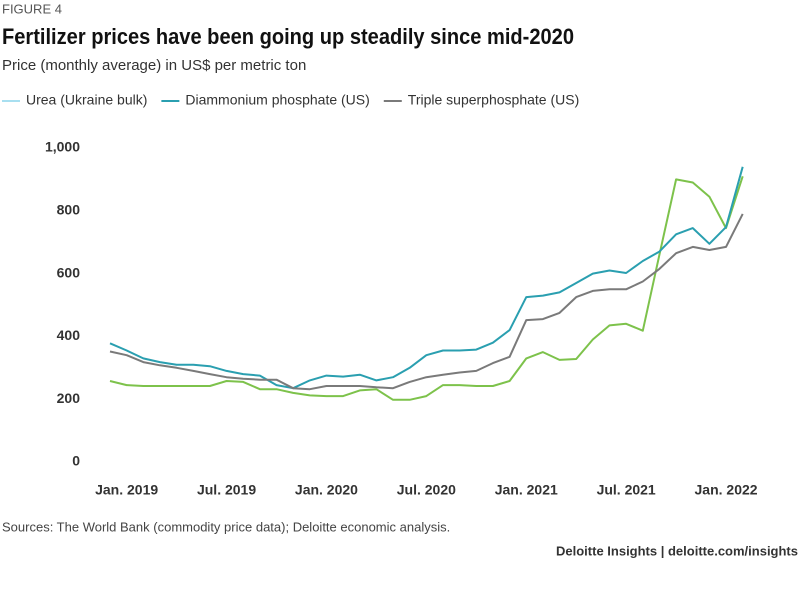 This screenshot has height=615, width=800. Describe the element at coordinates (226, 490) in the screenshot. I see `x-tick-label: Jul. 2019` at that location.